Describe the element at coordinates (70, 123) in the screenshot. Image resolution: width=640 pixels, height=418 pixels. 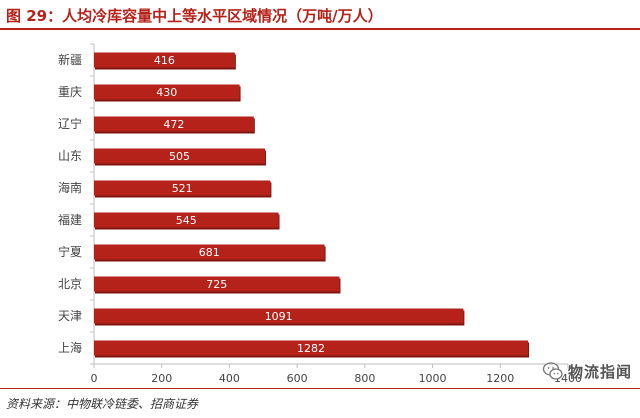
I see `category-label: 辽宁` at that location.